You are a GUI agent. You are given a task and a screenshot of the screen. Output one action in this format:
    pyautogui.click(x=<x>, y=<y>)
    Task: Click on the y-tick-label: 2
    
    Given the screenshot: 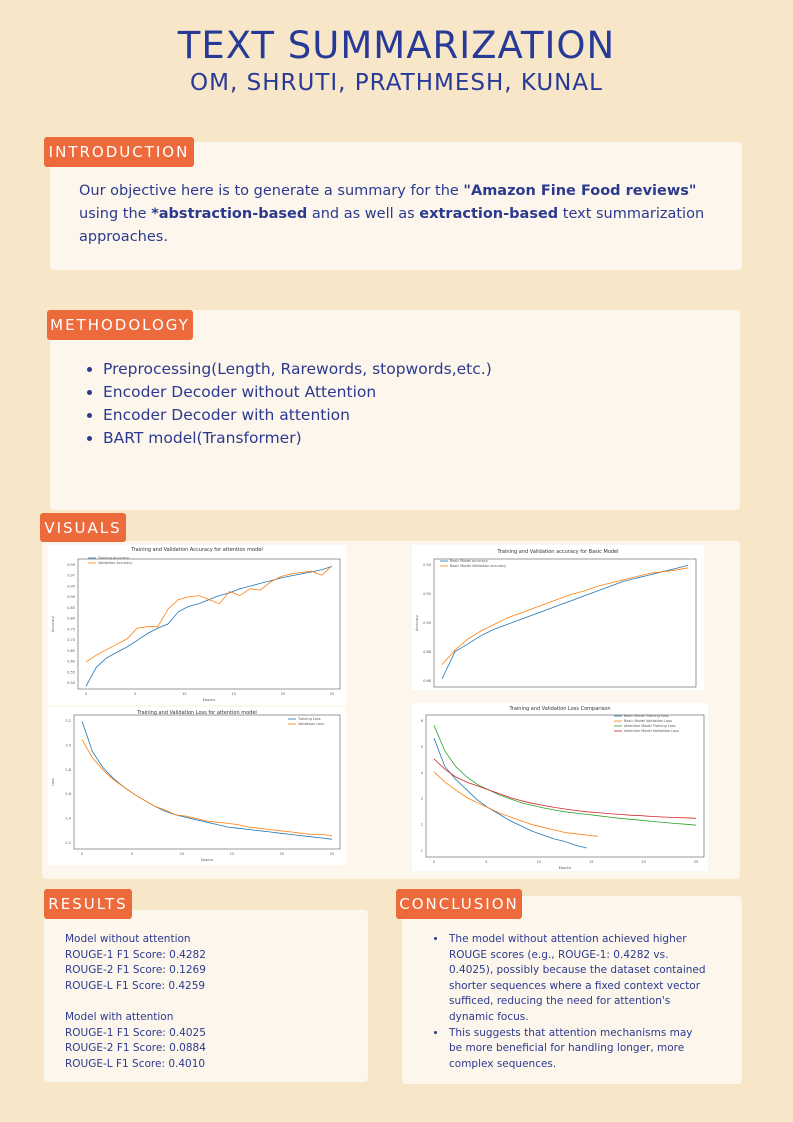 What is the action you would take?
    pyautogui.click(x=422, y=825)
    